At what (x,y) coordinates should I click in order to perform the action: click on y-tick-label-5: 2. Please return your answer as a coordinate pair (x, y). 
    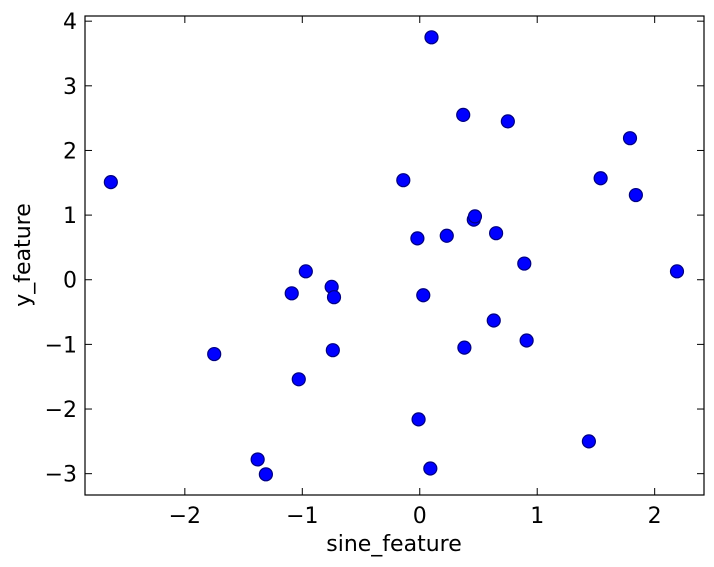
    Looking at the image, I should click on (70, 151).